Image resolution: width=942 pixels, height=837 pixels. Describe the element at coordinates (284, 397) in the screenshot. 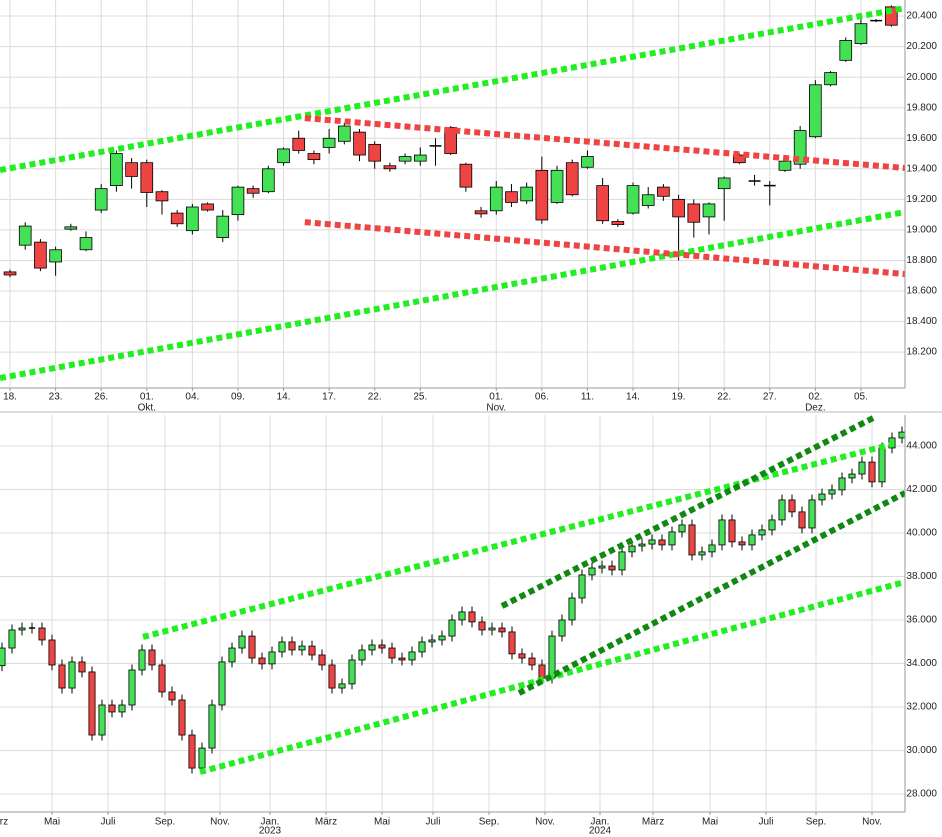

I see `x-tick-label: 14.` at that location.